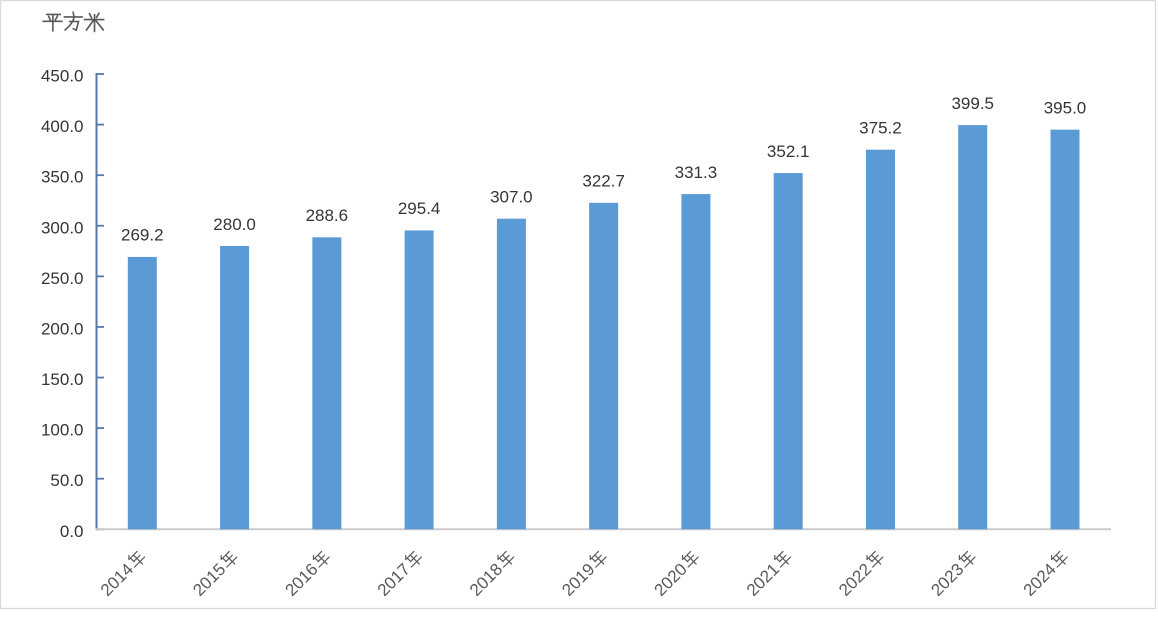  What do you see at coordinates (66, 480) in the screenshot?
I see `svg-text: 50.0` at bounding box center [66, 480].